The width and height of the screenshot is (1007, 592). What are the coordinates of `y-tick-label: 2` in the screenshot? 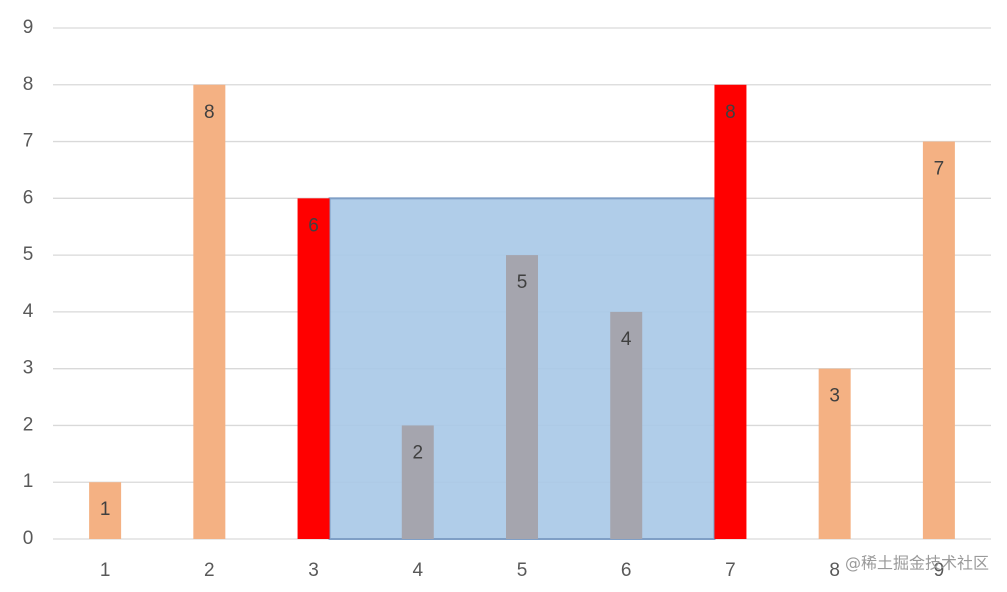 It's located at (28, 424).